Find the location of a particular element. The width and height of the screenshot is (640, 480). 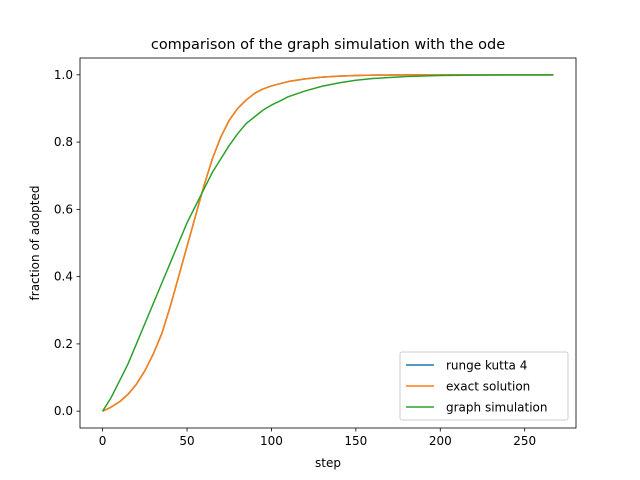

x-axis-label: step is located at coordinates (328, 463).